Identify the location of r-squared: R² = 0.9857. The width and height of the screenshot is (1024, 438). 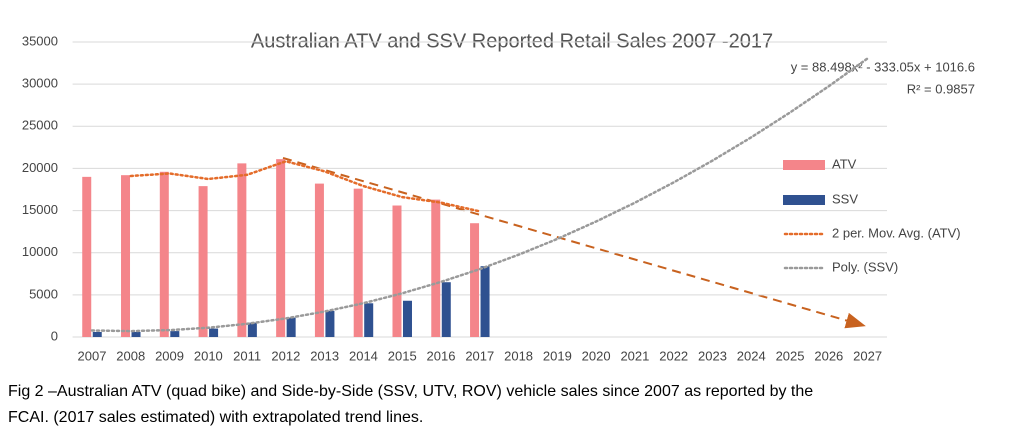
(941, 88).